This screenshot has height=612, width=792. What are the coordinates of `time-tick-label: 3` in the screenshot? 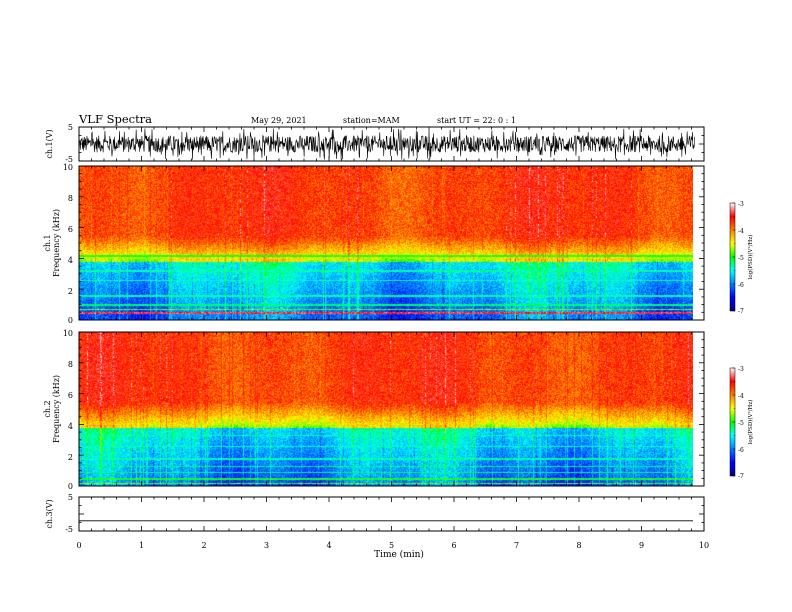 It's located at (266, 545).